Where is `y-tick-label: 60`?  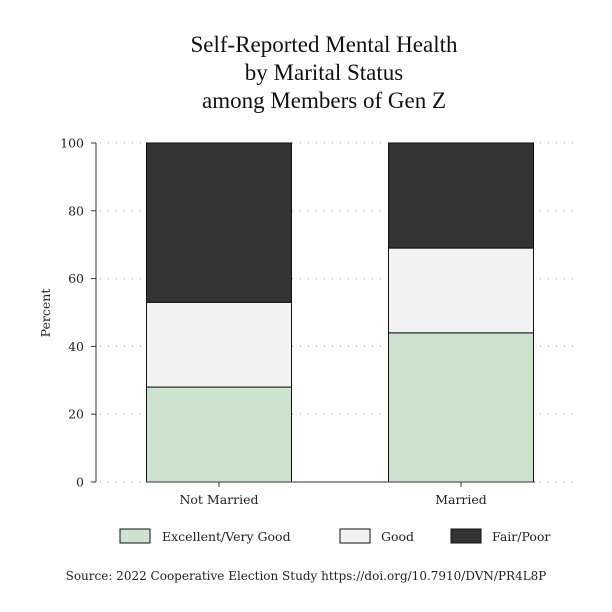 y-tick-label: 60 is located at coordinates (76, 278).